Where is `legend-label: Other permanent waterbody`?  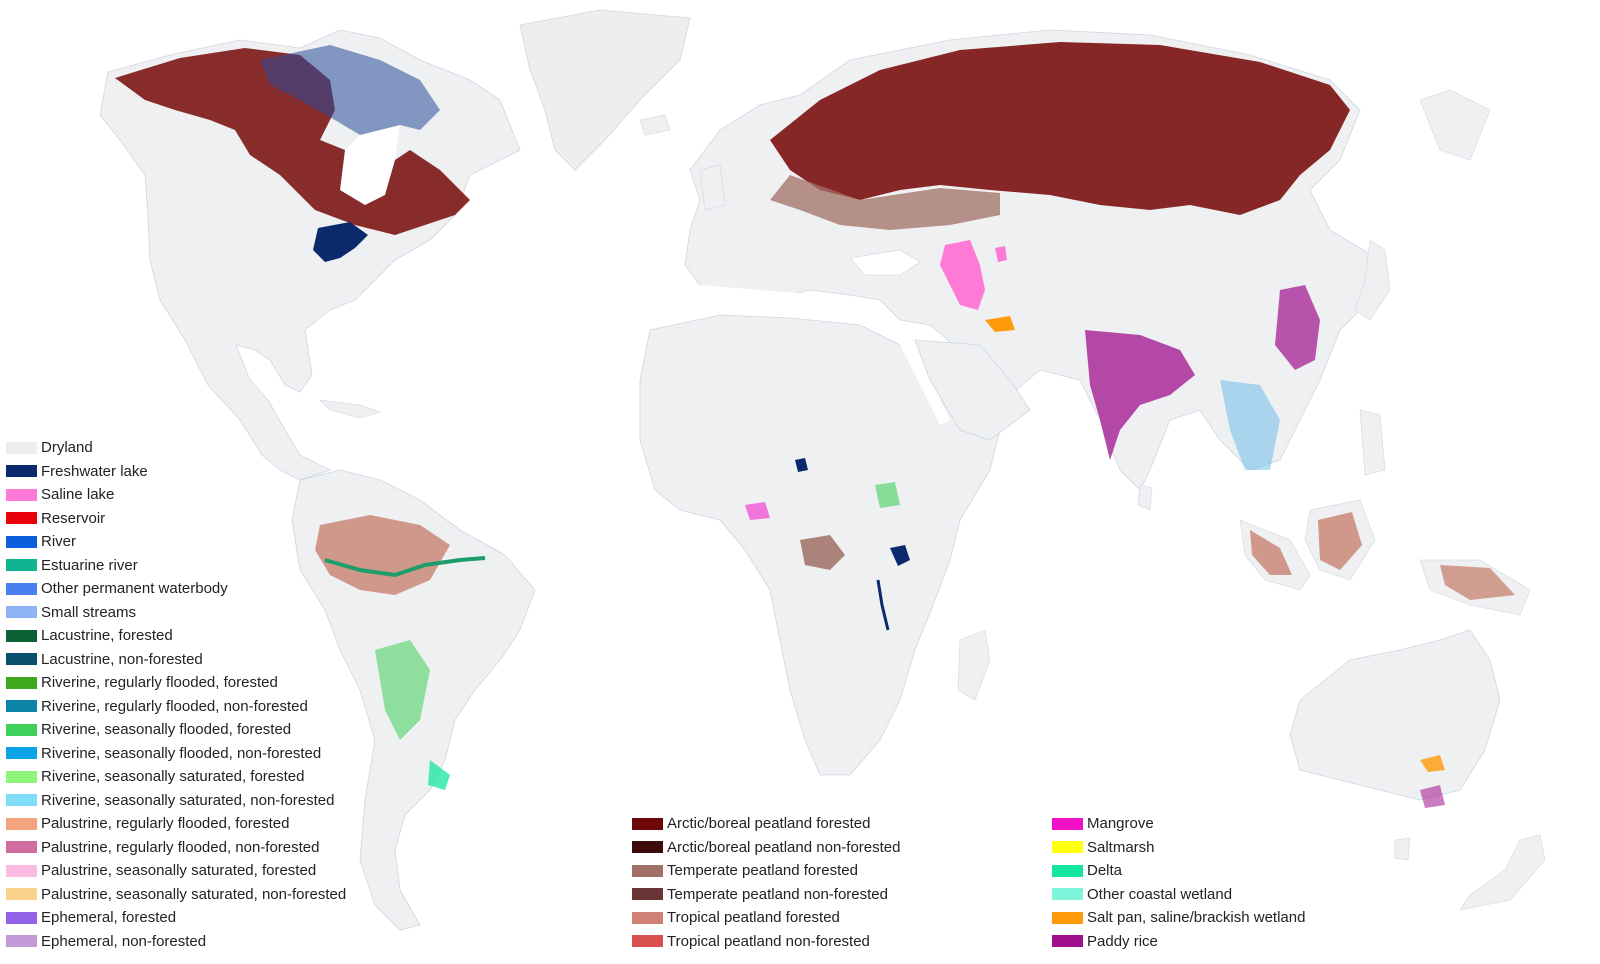
legend-label: Other permanent waterbody is located at coordinates (134, 589).